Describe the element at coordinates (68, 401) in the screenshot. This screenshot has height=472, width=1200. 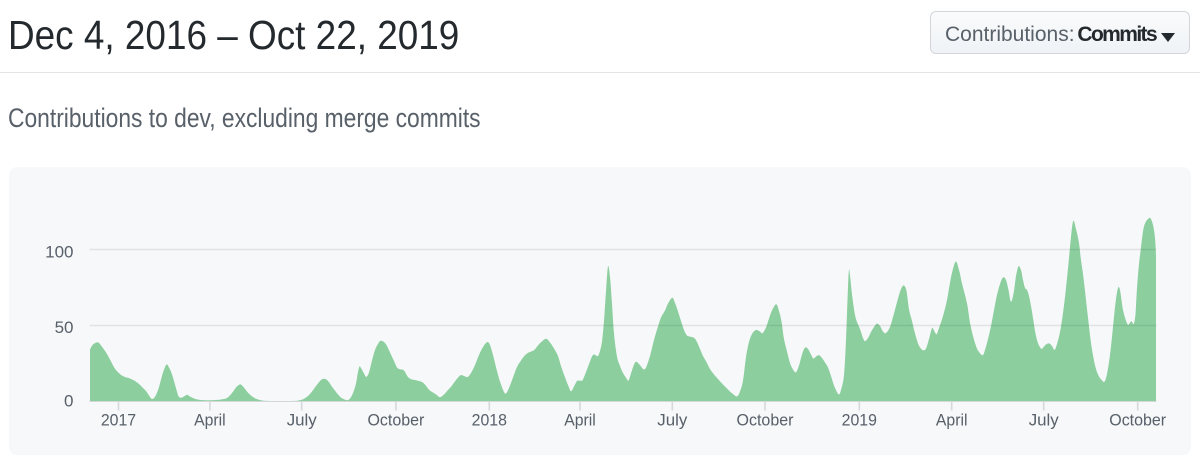
I see `svg-text: 0` at that location.